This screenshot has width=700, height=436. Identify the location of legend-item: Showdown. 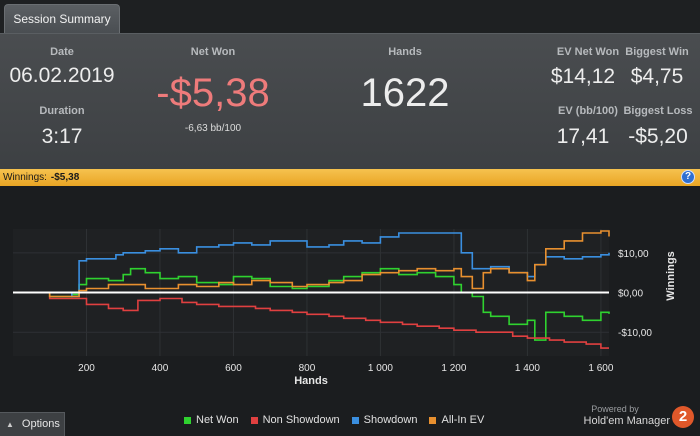
(384, 420).